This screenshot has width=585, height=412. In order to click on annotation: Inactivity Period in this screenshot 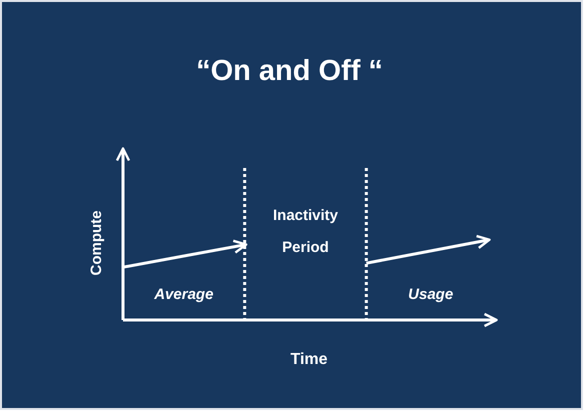, I will do `click(305, 231)`.